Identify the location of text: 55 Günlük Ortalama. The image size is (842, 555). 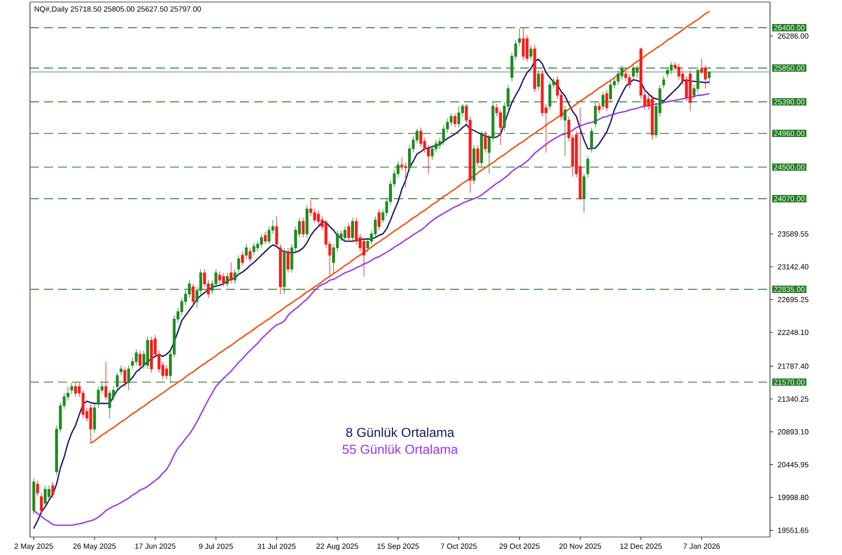
(400, 449).